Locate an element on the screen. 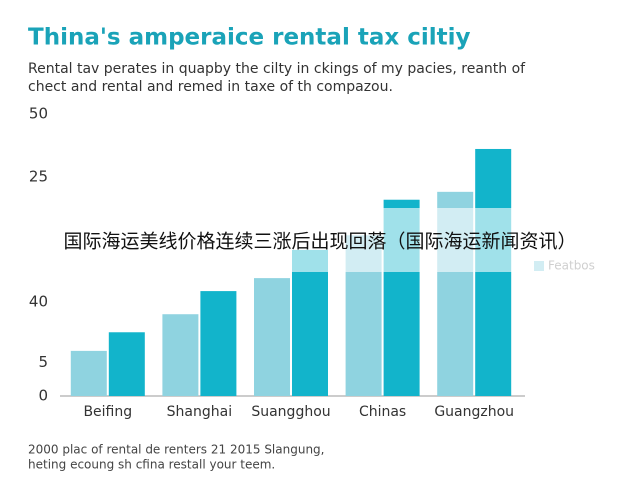 Image resolution: width=640 pixels, height=480 pixels. y-tick-label: 25 is located at coordinates (38, 177).